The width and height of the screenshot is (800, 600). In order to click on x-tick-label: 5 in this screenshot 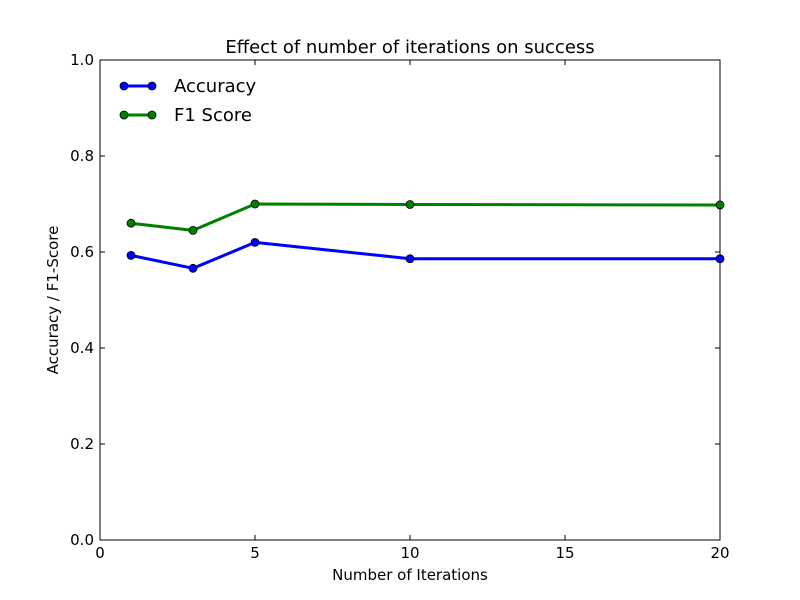, I will do `click(255, 553)`.